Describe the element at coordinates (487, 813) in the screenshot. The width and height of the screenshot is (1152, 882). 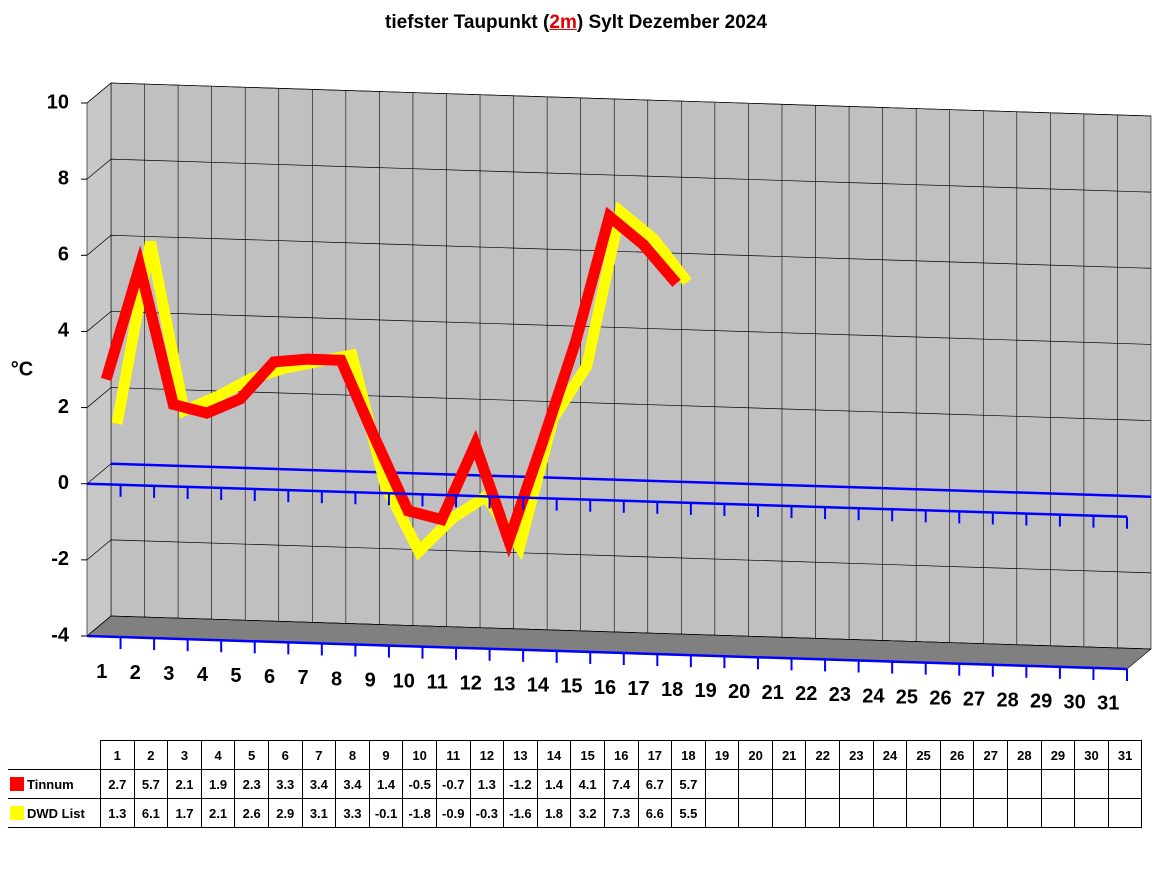
I see `table-cell: -0.3` at that location.